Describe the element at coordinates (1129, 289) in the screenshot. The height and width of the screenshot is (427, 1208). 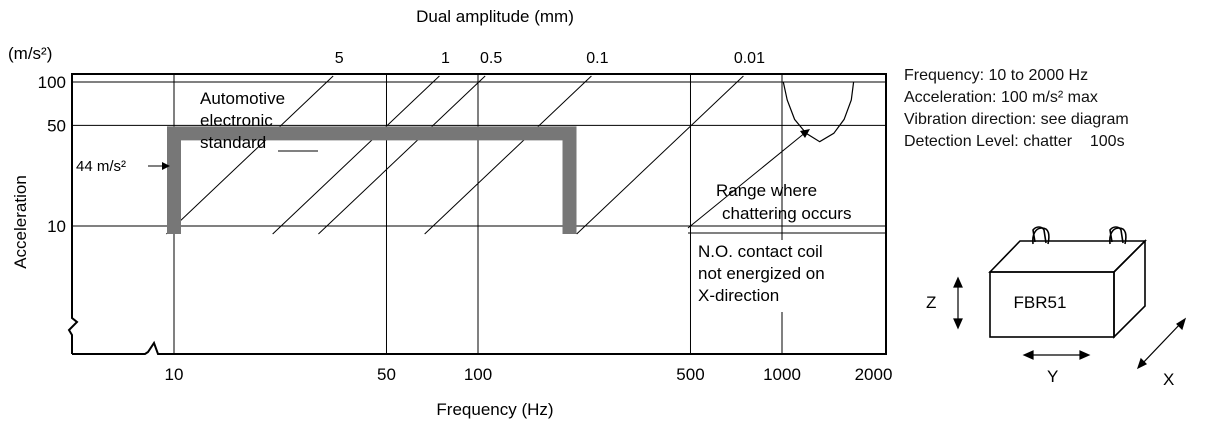
I see `device-side-face` at that location.